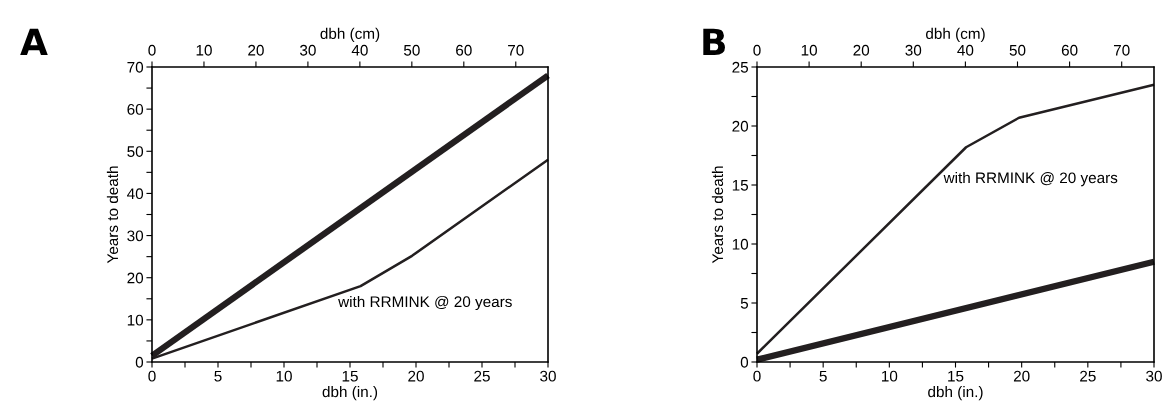  I want to click on y-tick-label: 25, so click(740, 67).